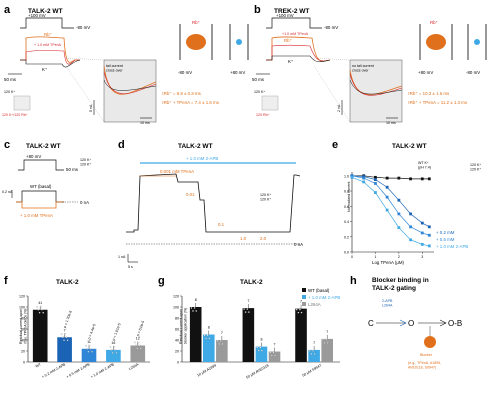 The width and height of the screenshot is (500, 400). I want to click on panel-f-y-tick-label: 100, so click(22, 308).